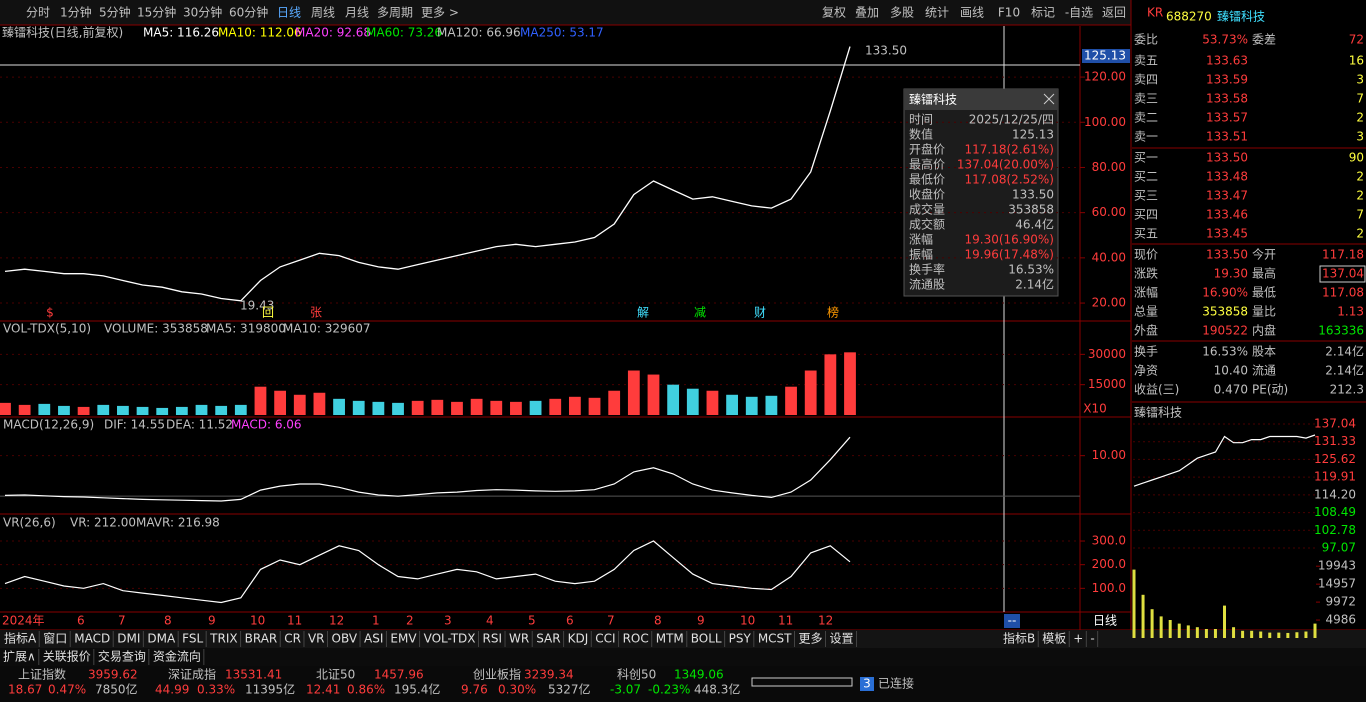 The height and width of the screenshot is (702, 1366). What do you see at coordinates (706, 639) in the screenshot?
I see `tab: BOLL` at bounding box center [706, 639].